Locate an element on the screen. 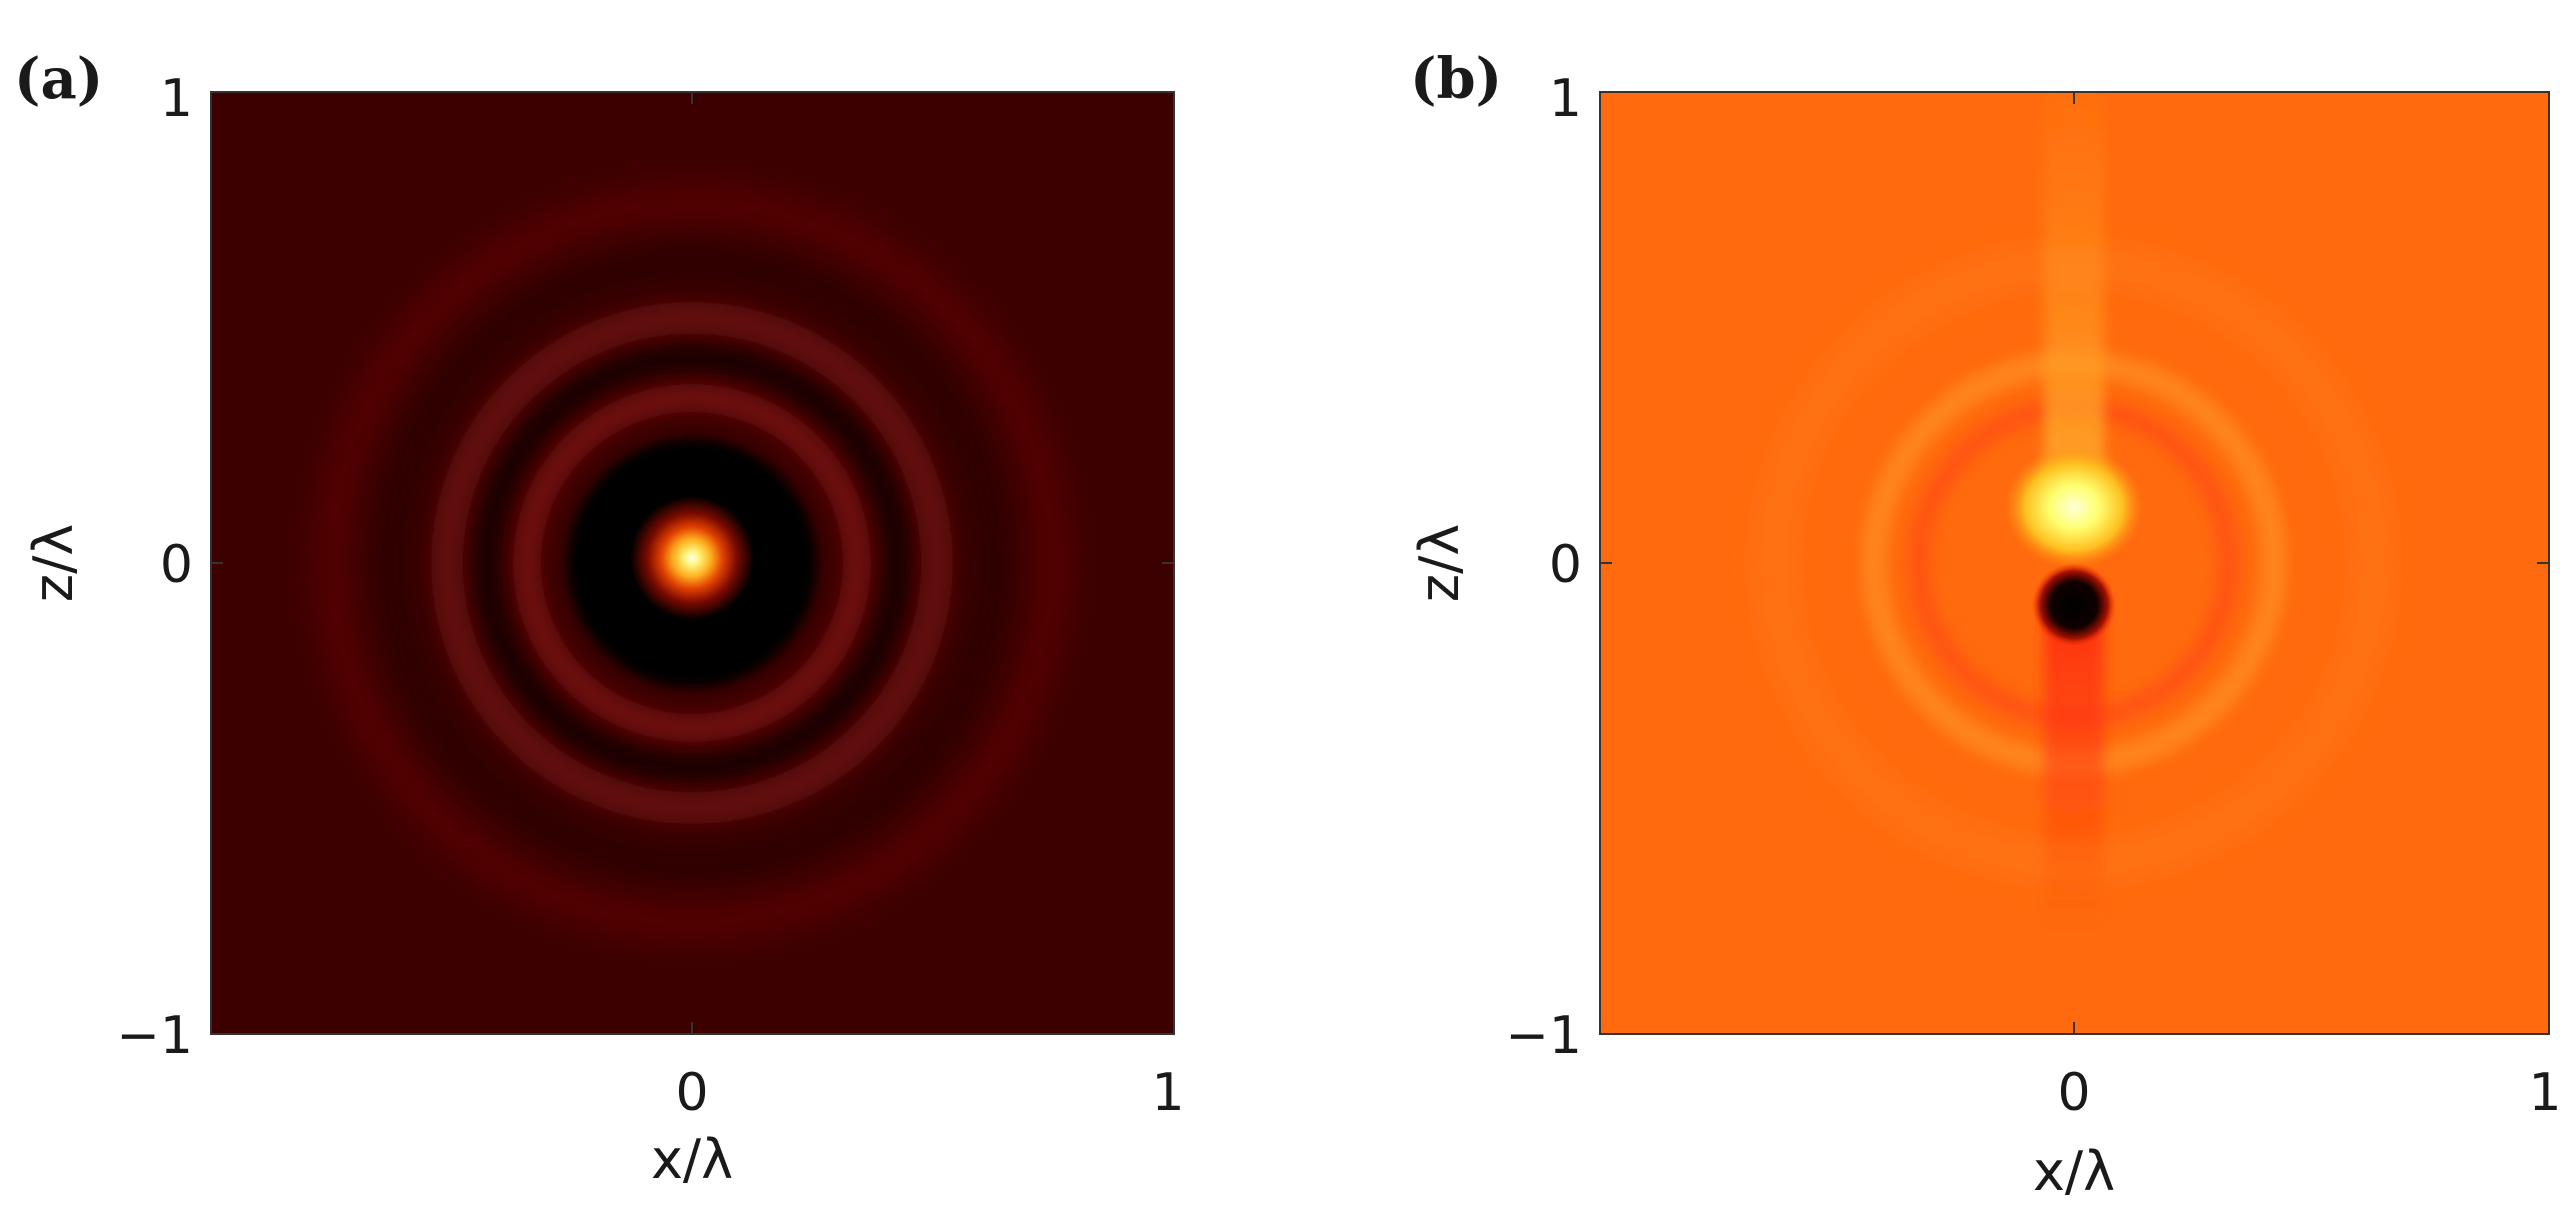 Image resolution: width=2571 pixels, height=1222 pixels. panel-b-dark-spot is located at coordinates (2074, 605).